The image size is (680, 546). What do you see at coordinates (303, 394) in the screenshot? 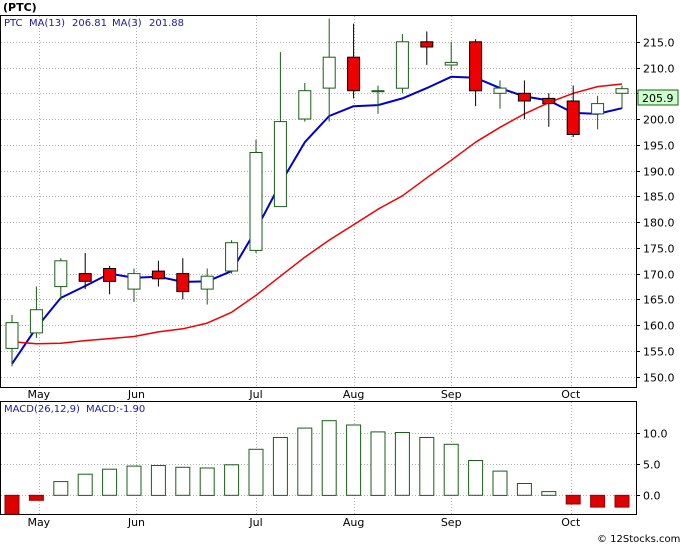
I see `price-x-axis: May Jun Jul Aug Sep Oct` at bounding box center [303, 394].